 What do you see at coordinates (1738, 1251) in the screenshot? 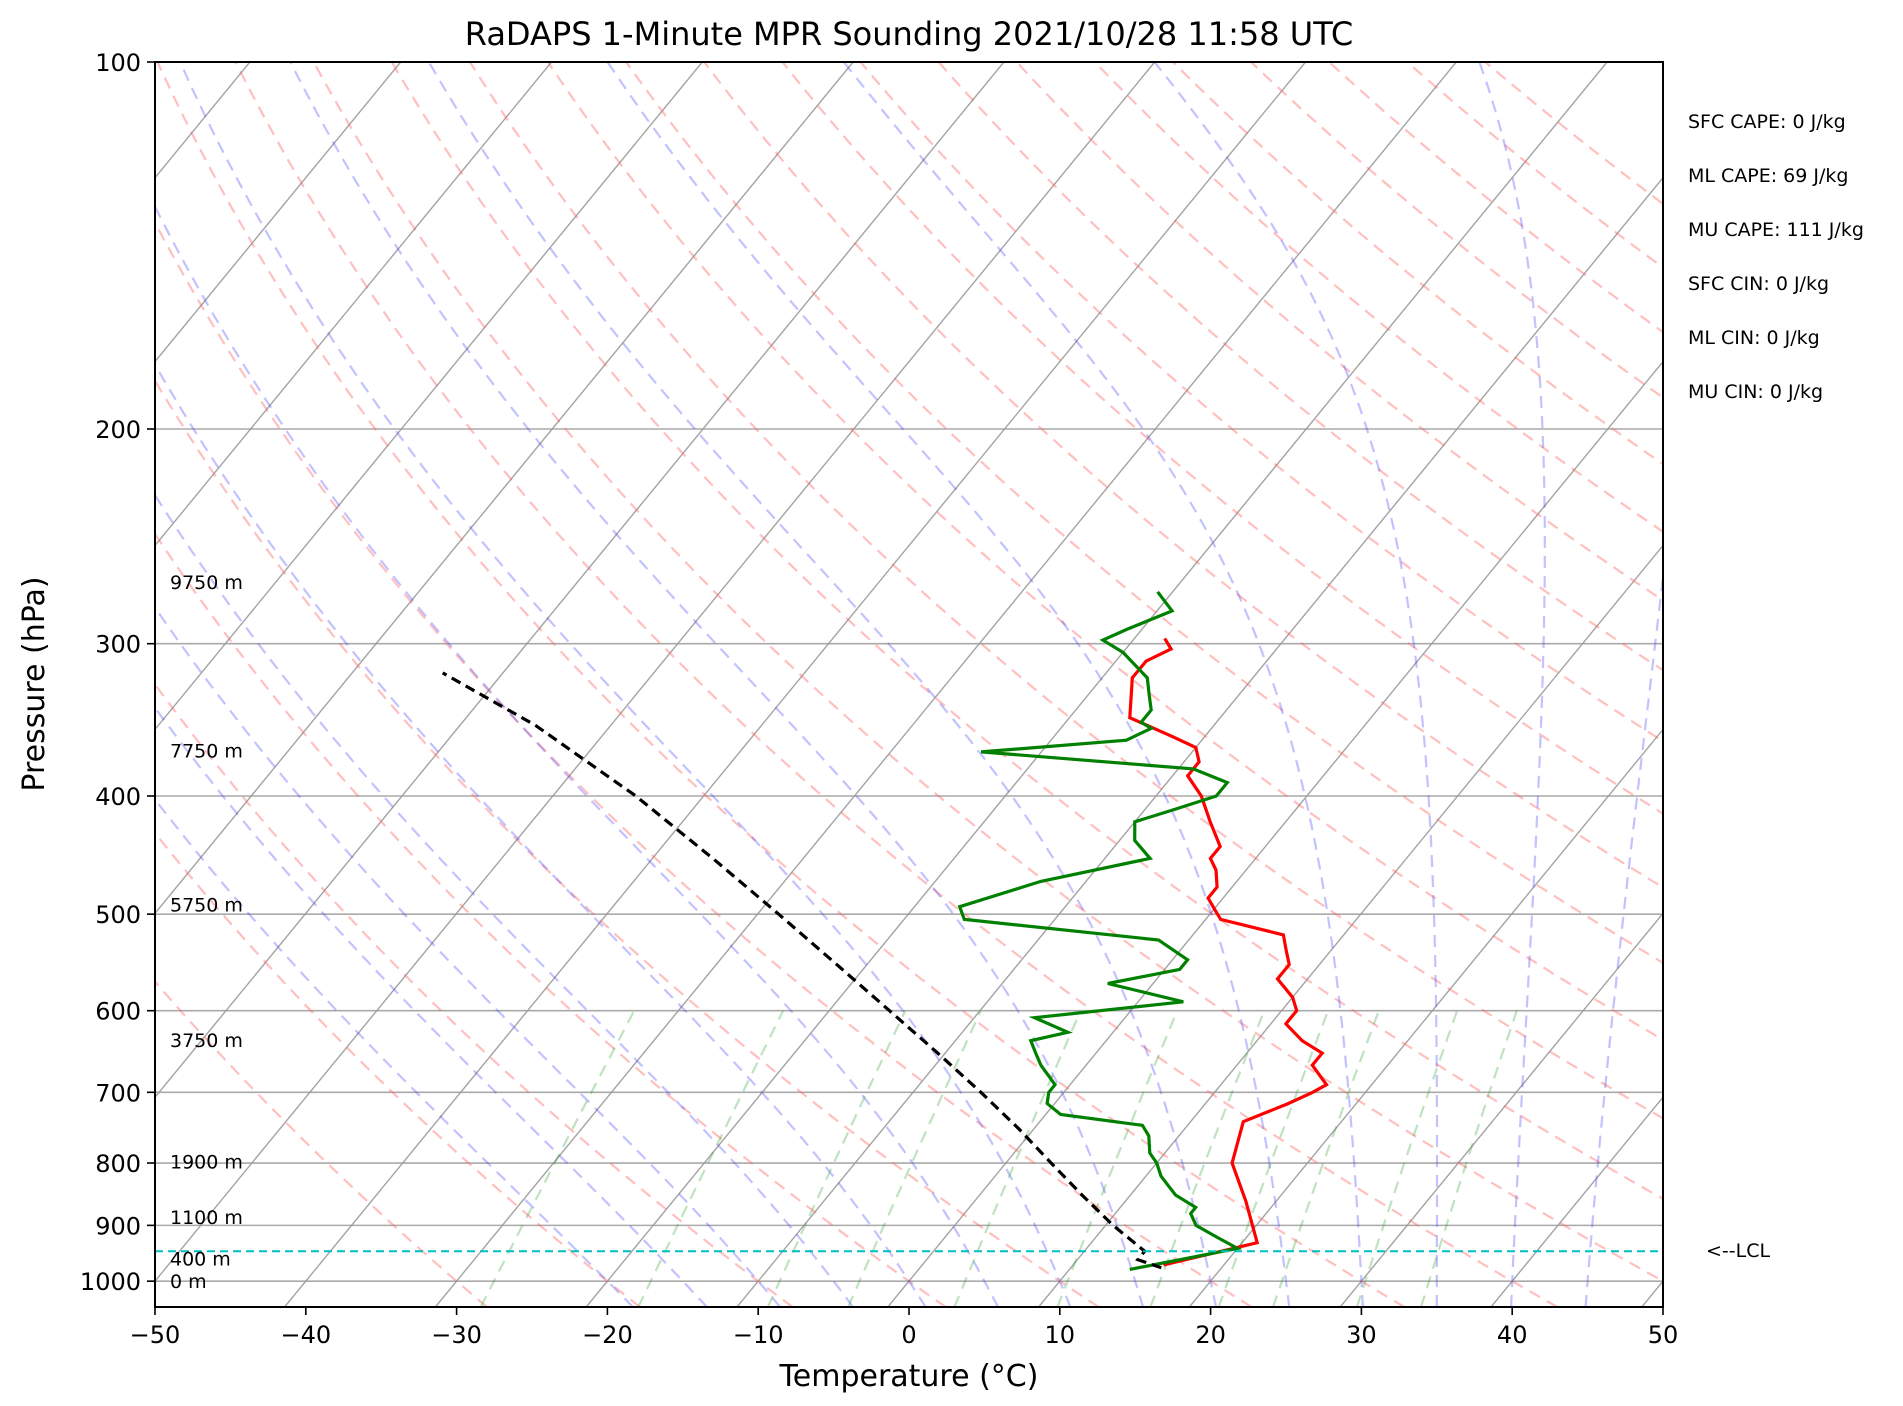
I see `lcl-label: <--LCL` at bounding box center [1738, 1251].